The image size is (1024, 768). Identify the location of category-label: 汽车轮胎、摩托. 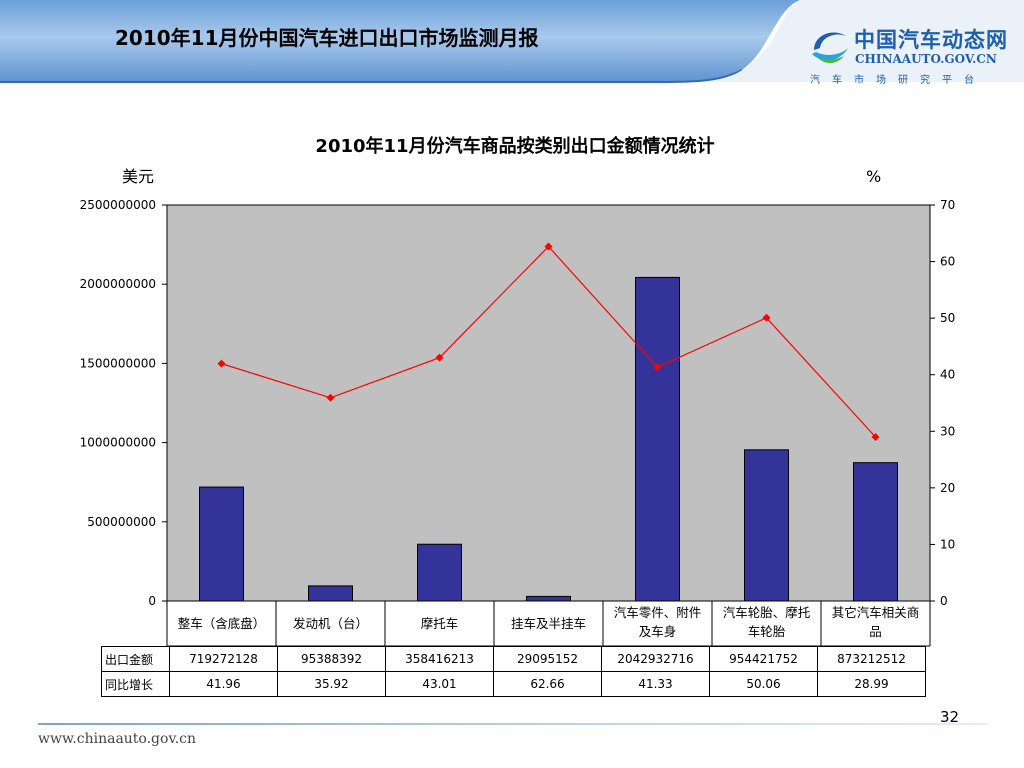
(767, 612).